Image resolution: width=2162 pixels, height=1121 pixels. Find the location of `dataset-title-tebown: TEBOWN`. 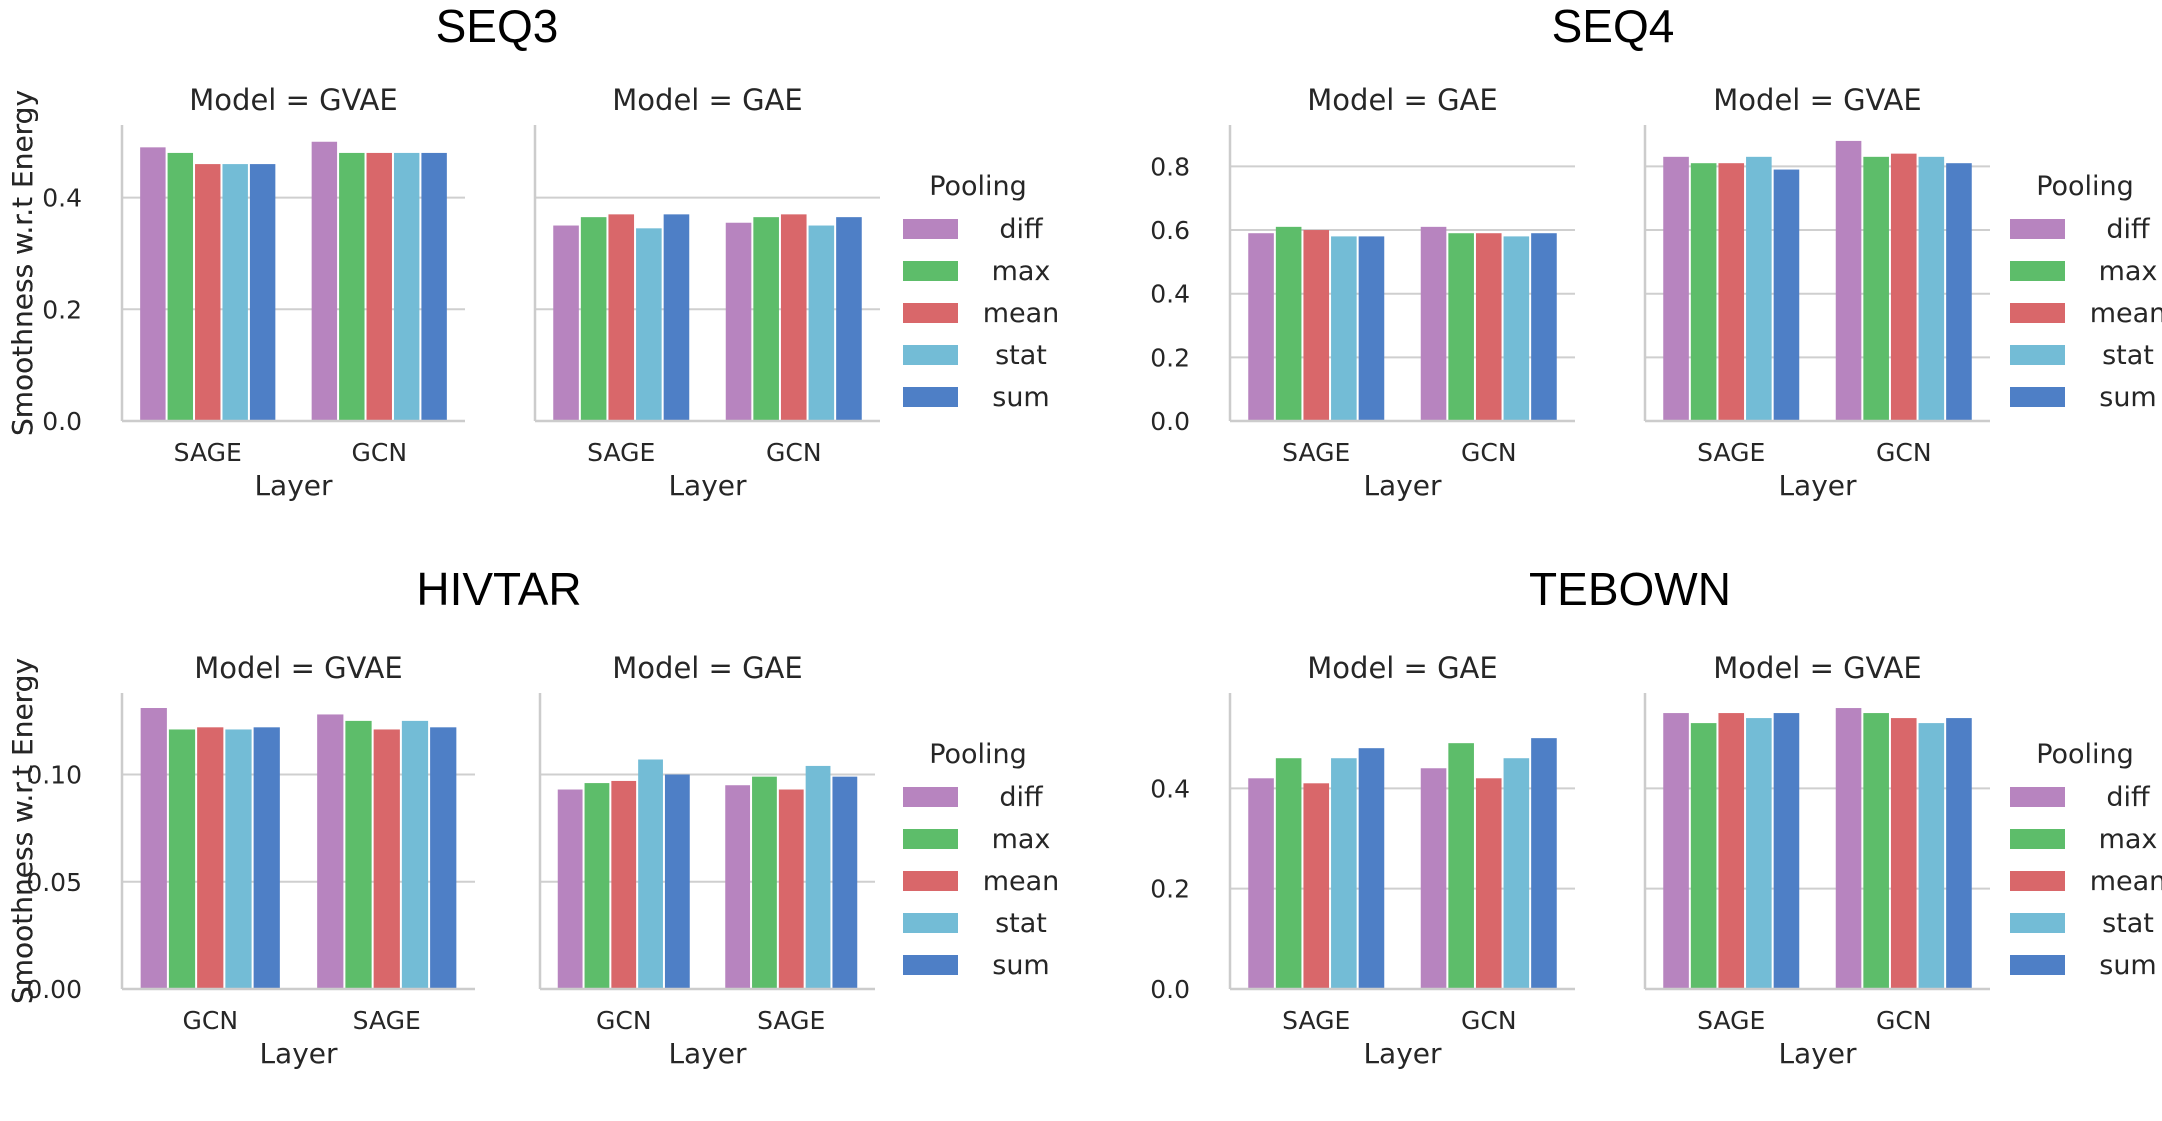

dataset-title-tebown: TEBOWN is located at coordinates (1630, 589).